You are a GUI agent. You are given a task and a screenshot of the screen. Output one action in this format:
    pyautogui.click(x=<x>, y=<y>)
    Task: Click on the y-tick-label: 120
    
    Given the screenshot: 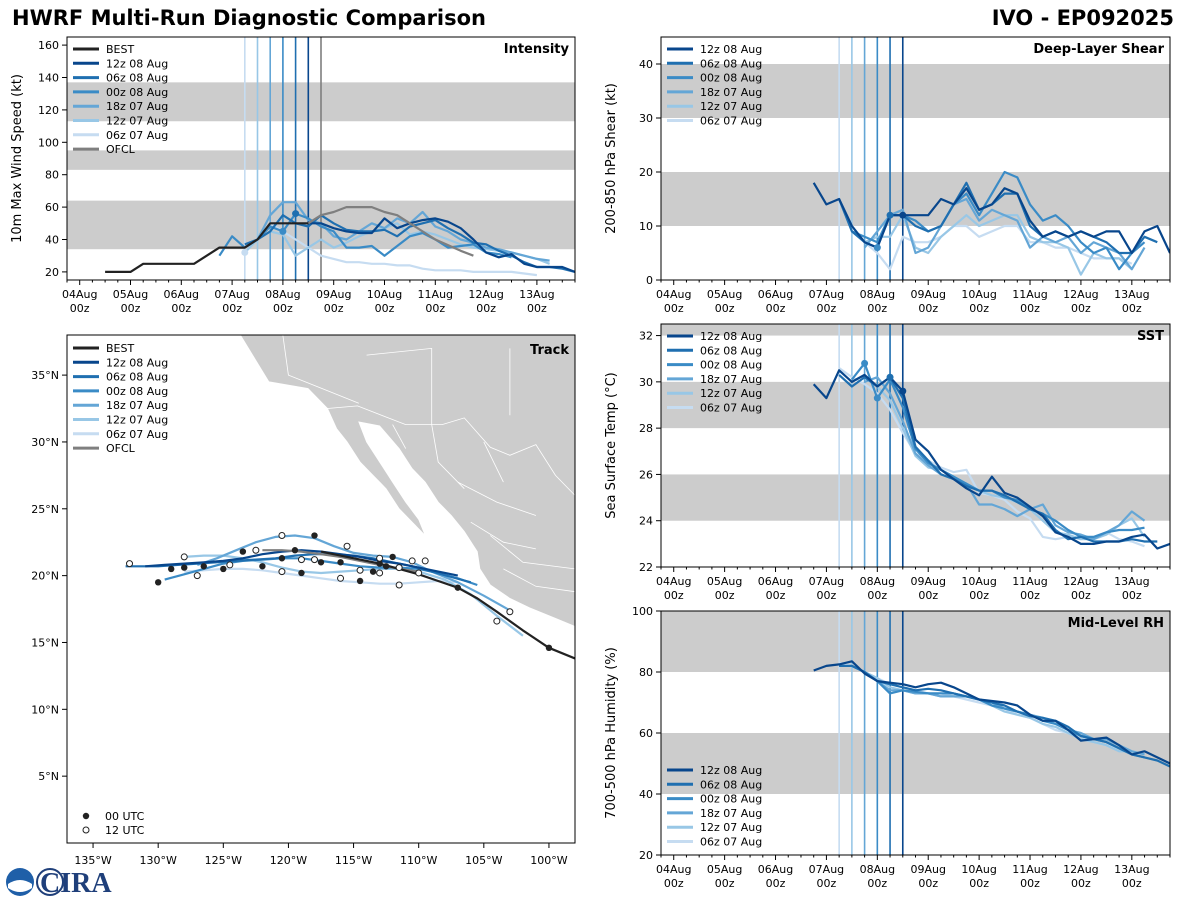 What is the action you would take?
    pyautogui.click(x=48, y=110)
    